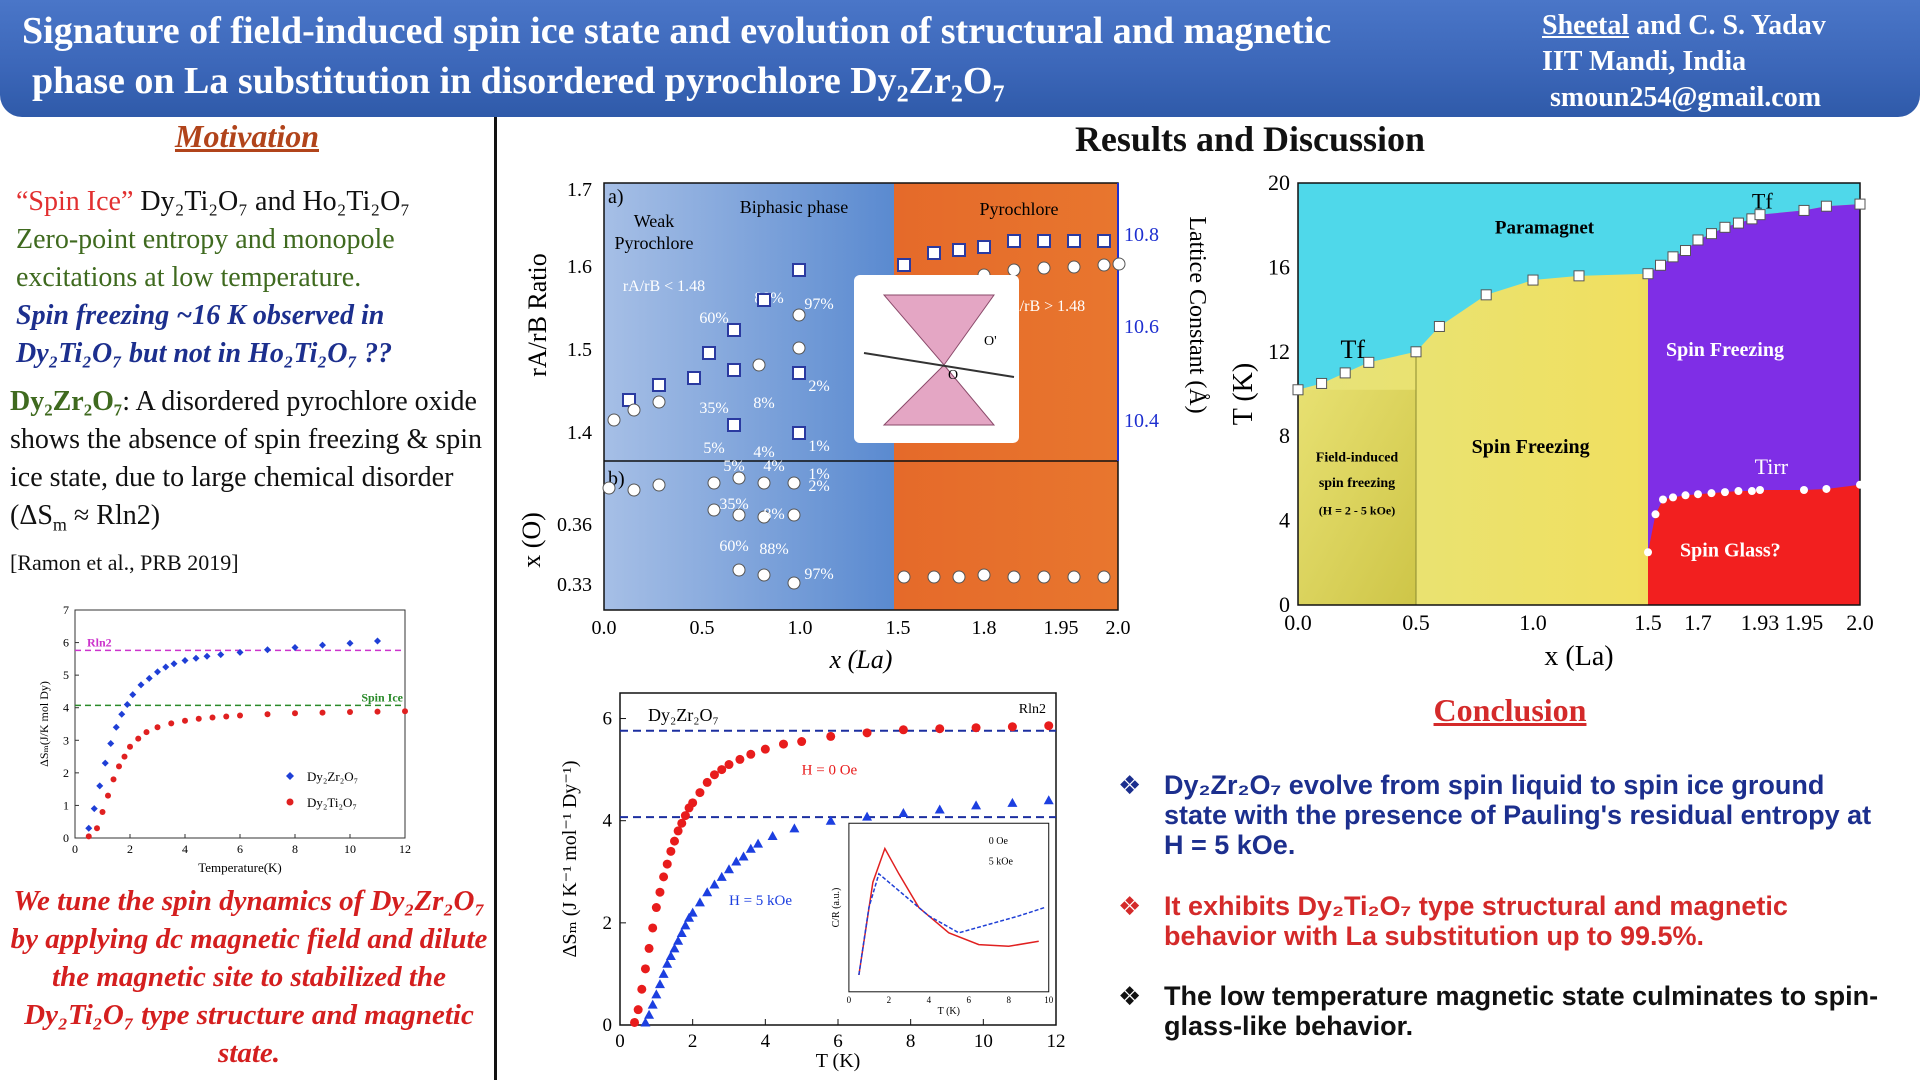  What do you see at coordinates (1044, 306) in the screenshot?
I see `annotation: rA/rB > 1.48` at bounding box center [1044, 306].